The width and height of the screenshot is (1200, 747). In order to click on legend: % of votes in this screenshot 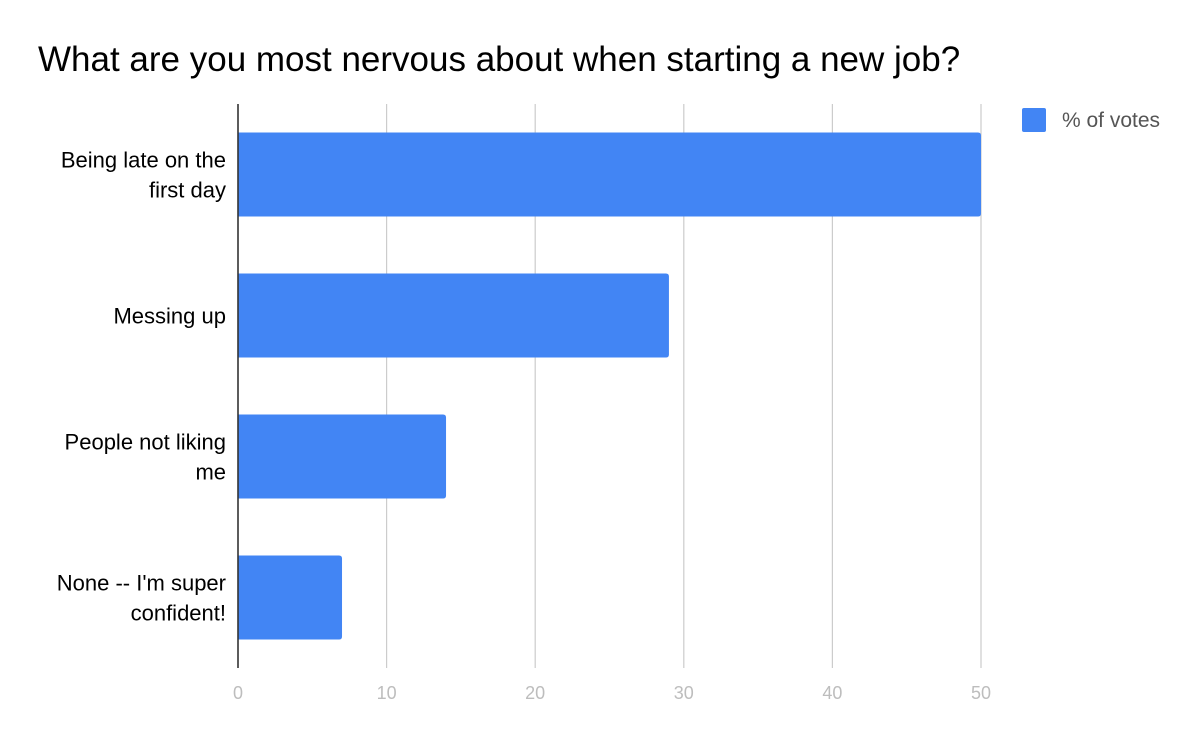, I will do `click(1091, 120)`.